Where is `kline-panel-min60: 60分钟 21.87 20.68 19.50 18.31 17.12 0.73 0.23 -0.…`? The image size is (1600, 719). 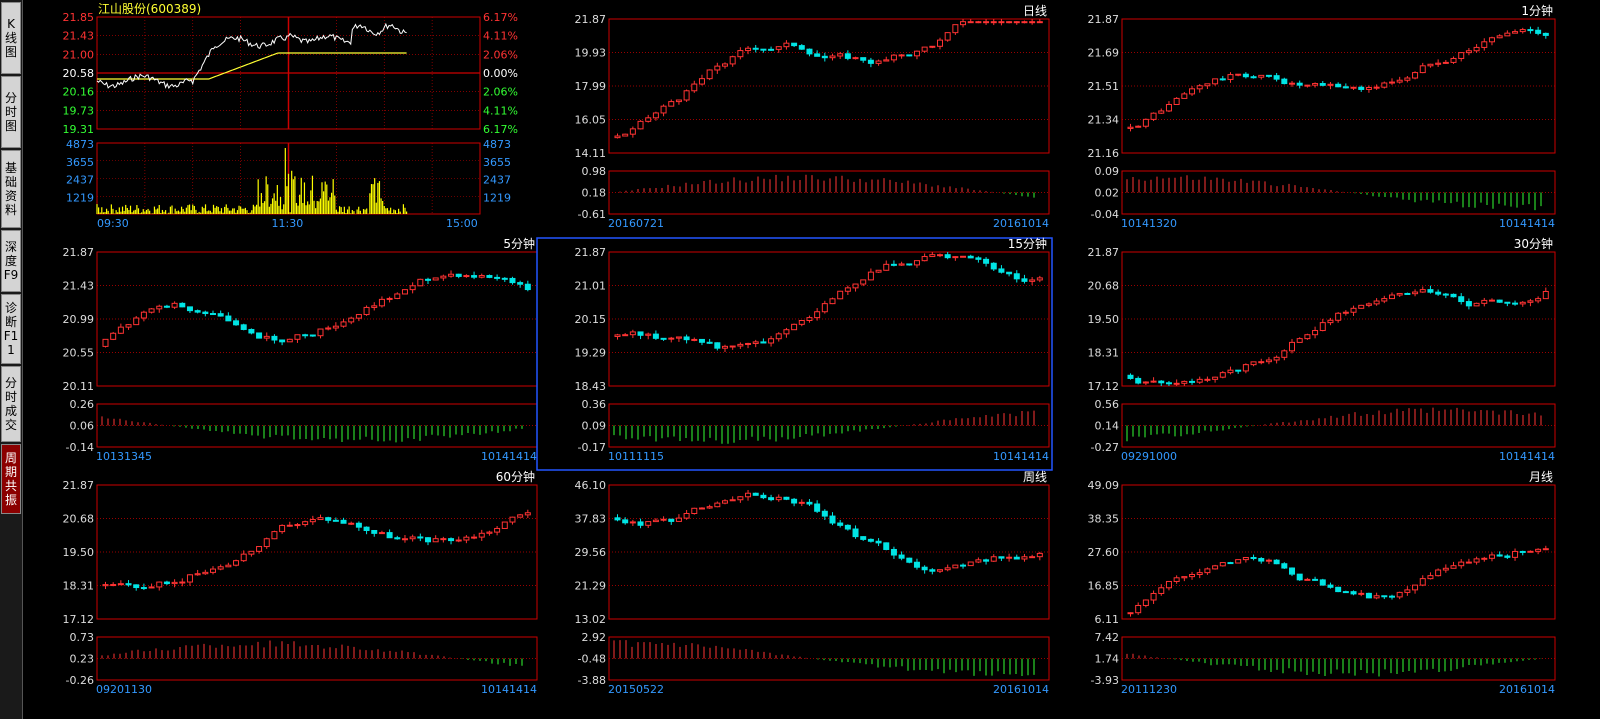 kline-panel-min60: 60分钟 21.87 20.68 19.50 18.31 17.12 0.73 0.23 -0.… is located at coordinates (300, 582).